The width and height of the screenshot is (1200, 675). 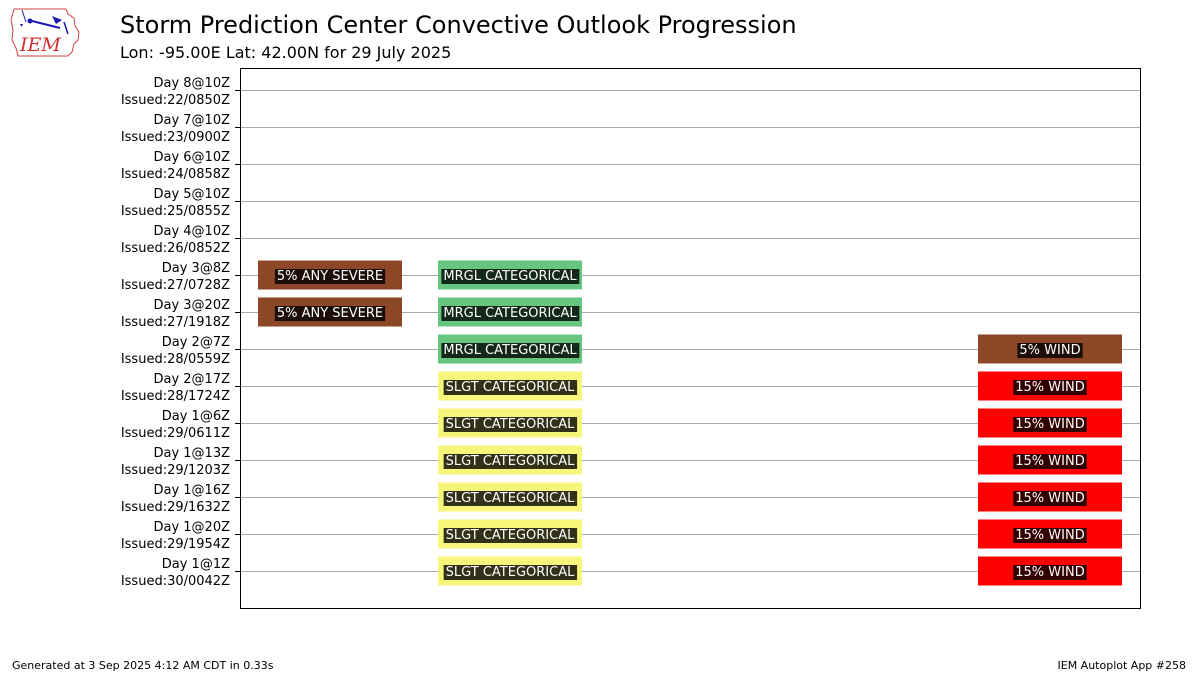 What do you see at coordinates (45, 32) in the screenshot?
I see `iem-logo: IEM` at bounding box center [45, 32].